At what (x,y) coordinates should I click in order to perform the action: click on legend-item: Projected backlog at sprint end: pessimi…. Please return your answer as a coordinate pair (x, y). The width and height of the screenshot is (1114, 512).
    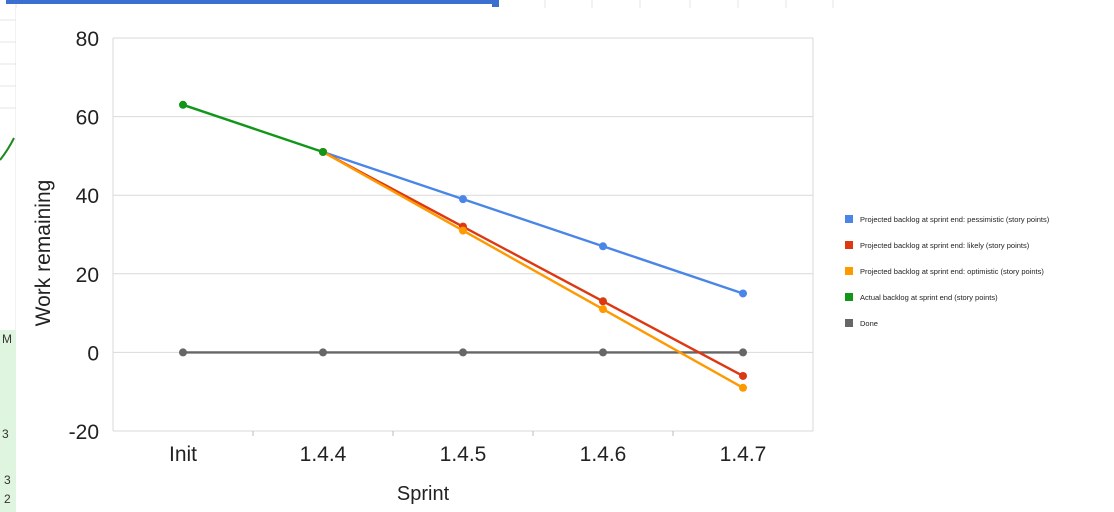
    Looking at the image, I should click on (977, 219).